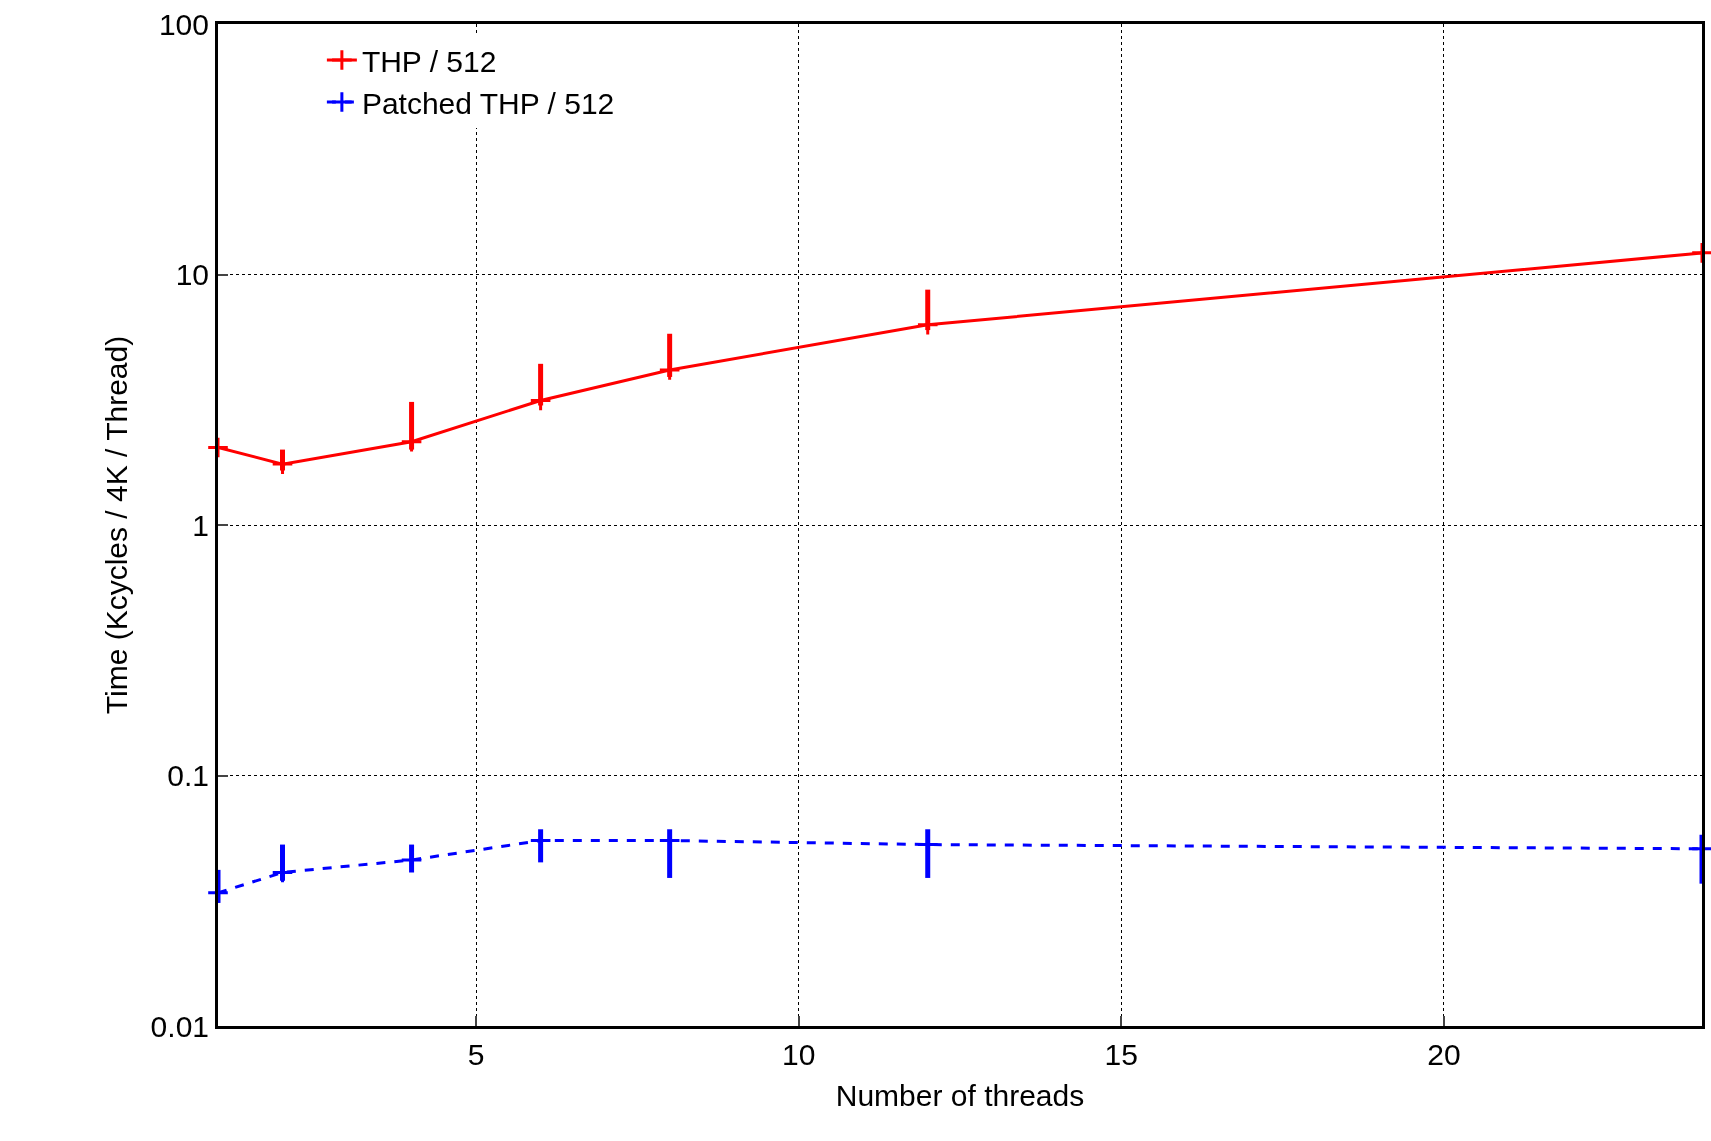 This screenshot has width=1711, height=1141. I want to click on y-tick-label: 10, so click(192, 274).